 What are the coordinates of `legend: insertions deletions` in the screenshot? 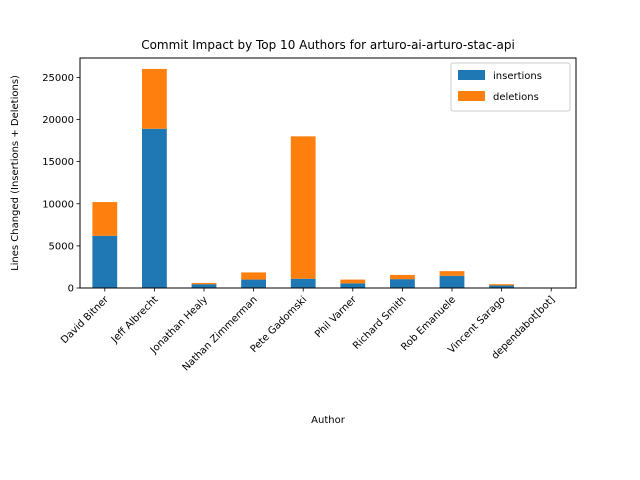 It's located at (510, 87).